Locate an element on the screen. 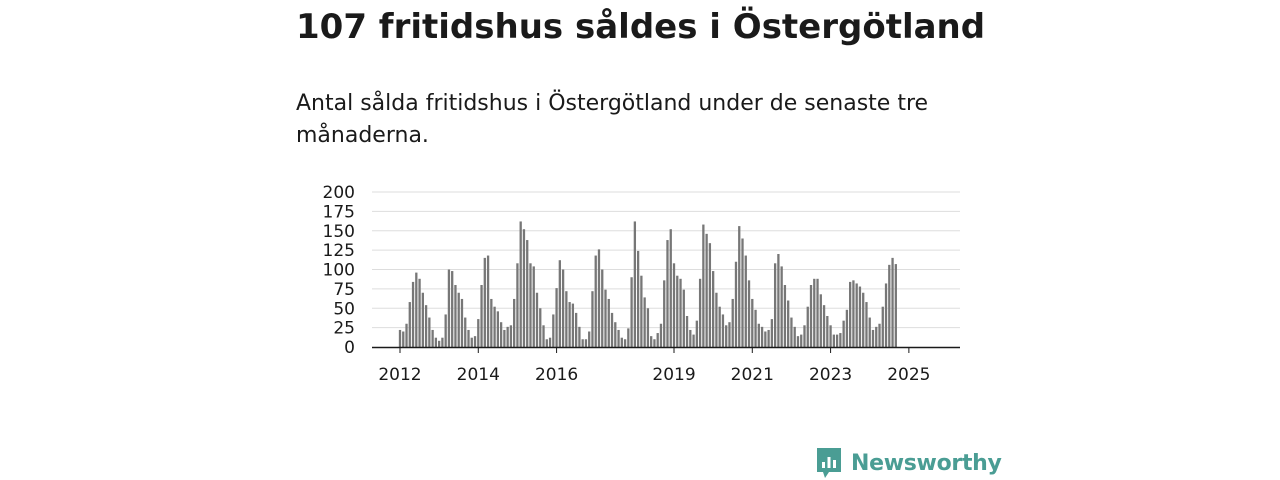  x-tick-label: 2021 is located at coordinates (752, 375).